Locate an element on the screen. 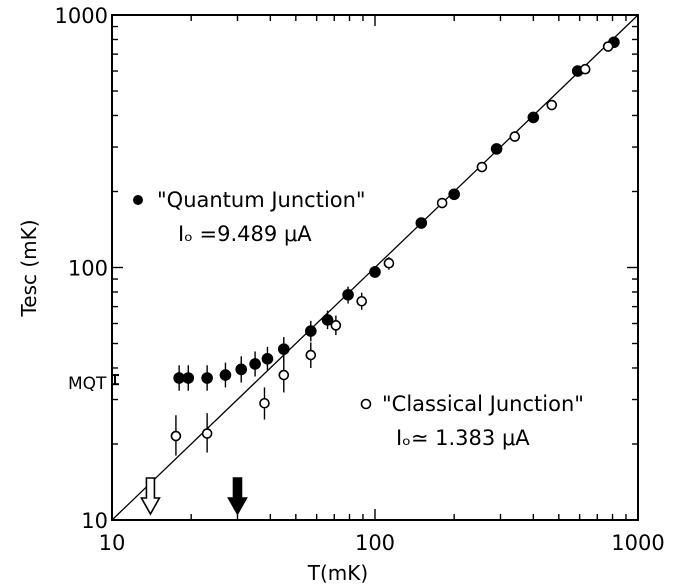  x-tick-label: 100 is located at coordinates (375, 543).